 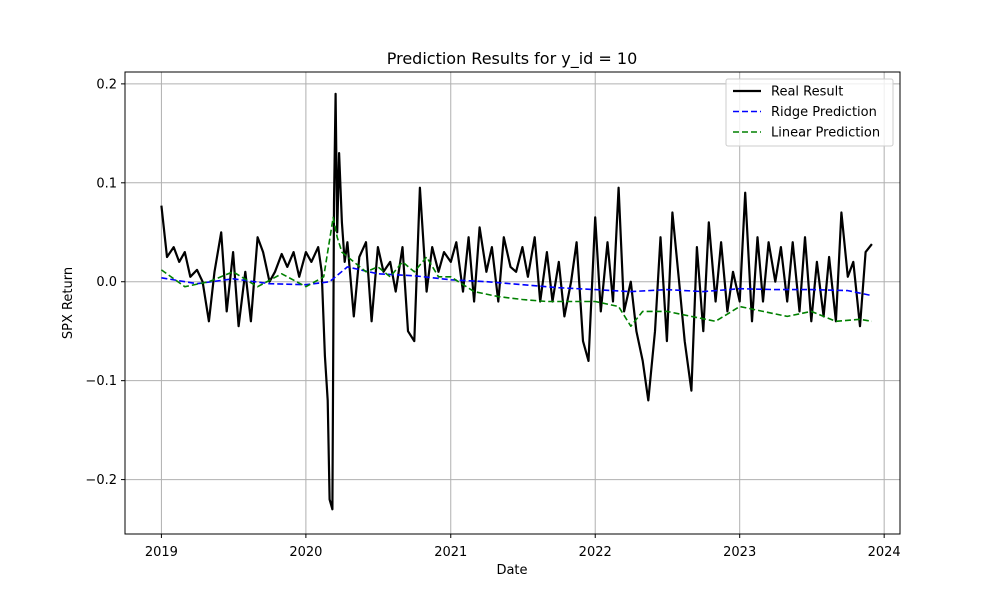 What do you see at coordinates (517, 281) in the screenshot?
I see `series-line-ridge-prediction` at bounding box center [517, 281].